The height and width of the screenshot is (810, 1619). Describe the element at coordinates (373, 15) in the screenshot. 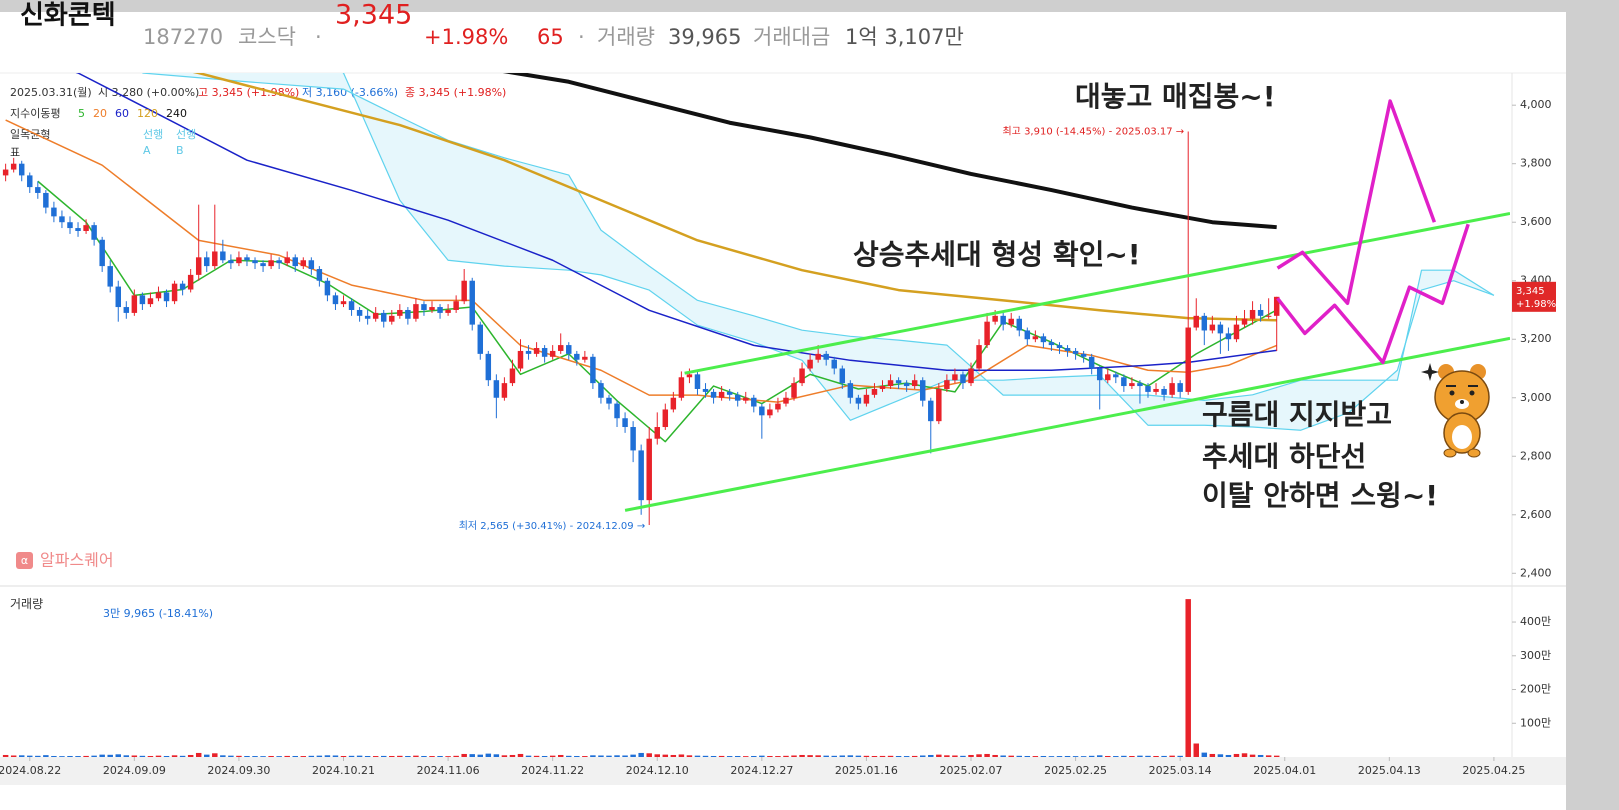

I see `price: 3,345` at that location.